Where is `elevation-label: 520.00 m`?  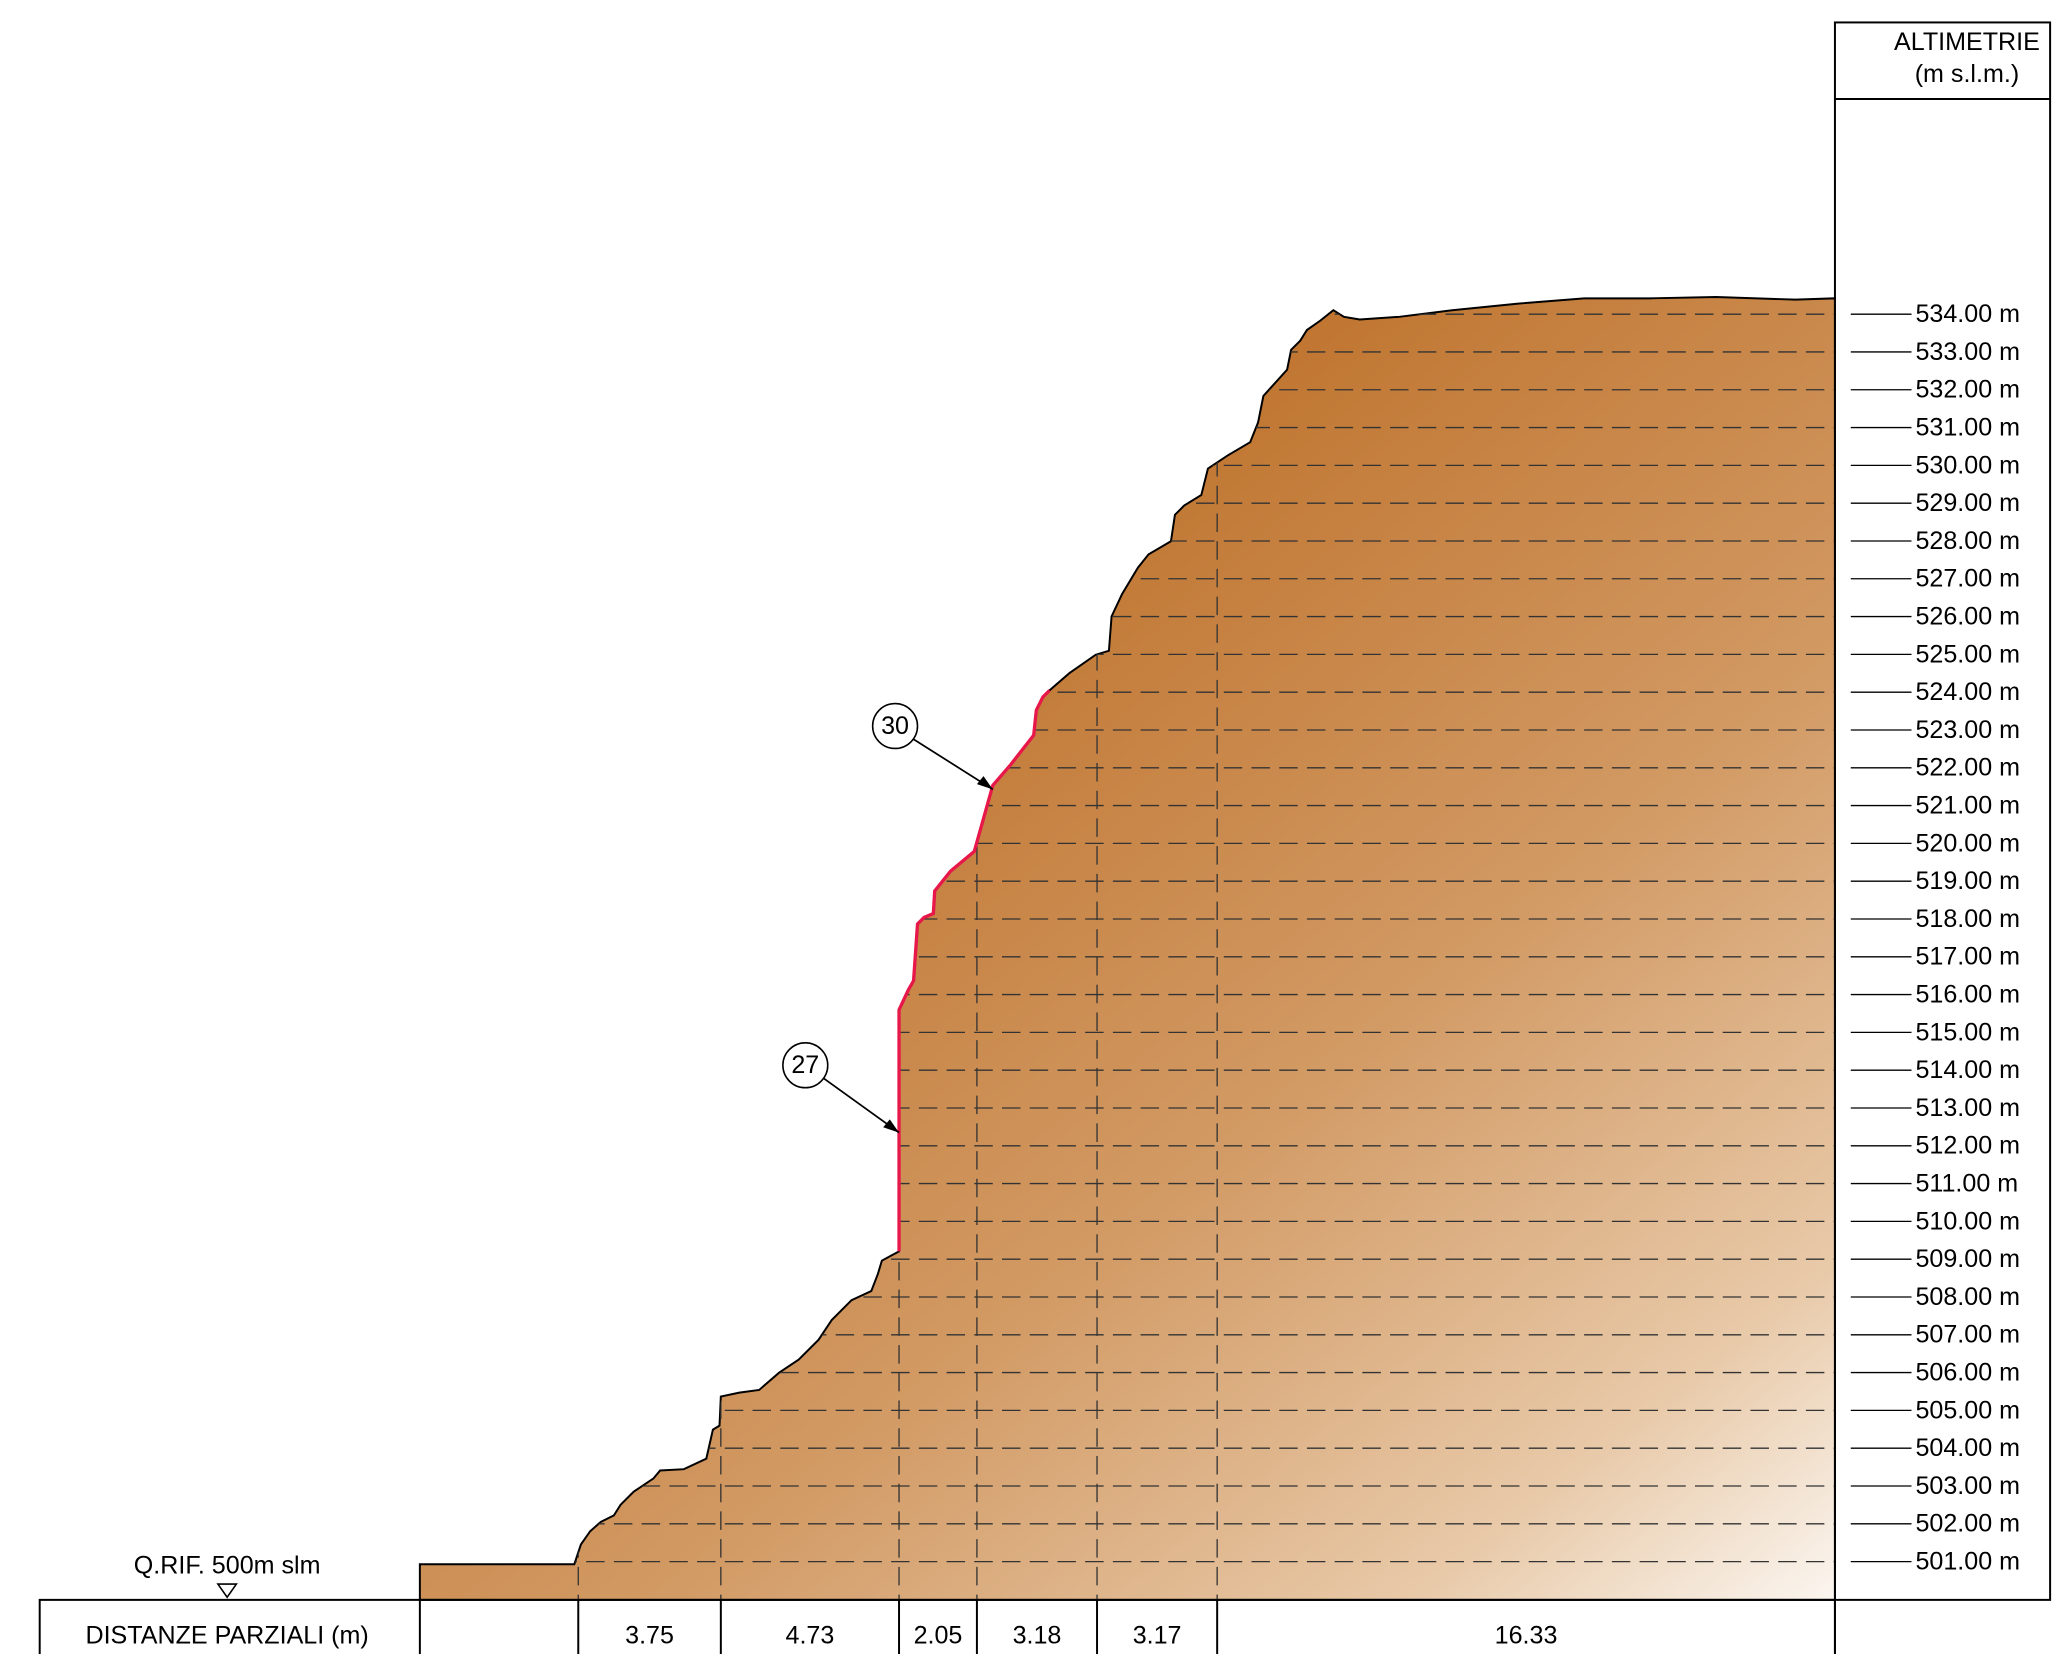 elevation-label: 520.00 m is located at coordinates (1967, 843).